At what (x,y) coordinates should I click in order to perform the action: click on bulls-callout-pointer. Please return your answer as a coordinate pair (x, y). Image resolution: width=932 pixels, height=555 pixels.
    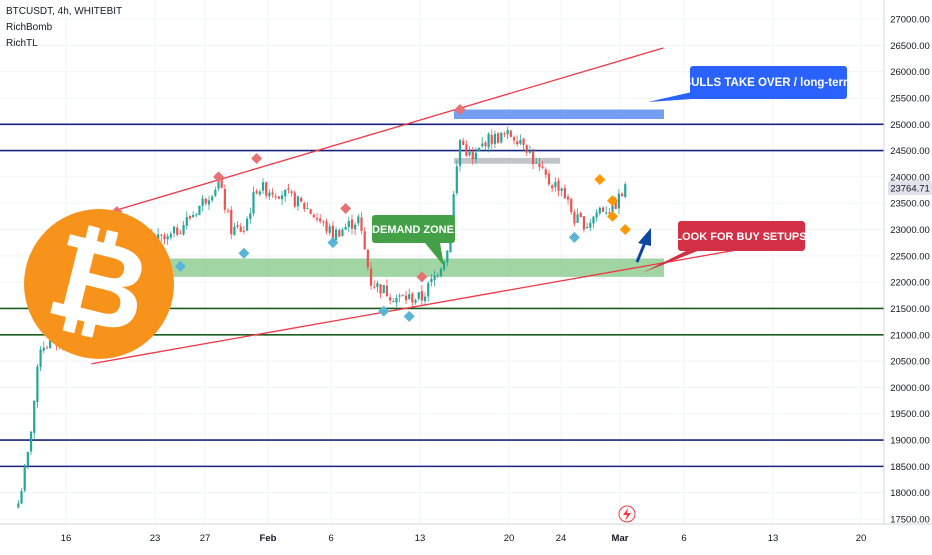
    Looking at the image, I should click on (670, 97).